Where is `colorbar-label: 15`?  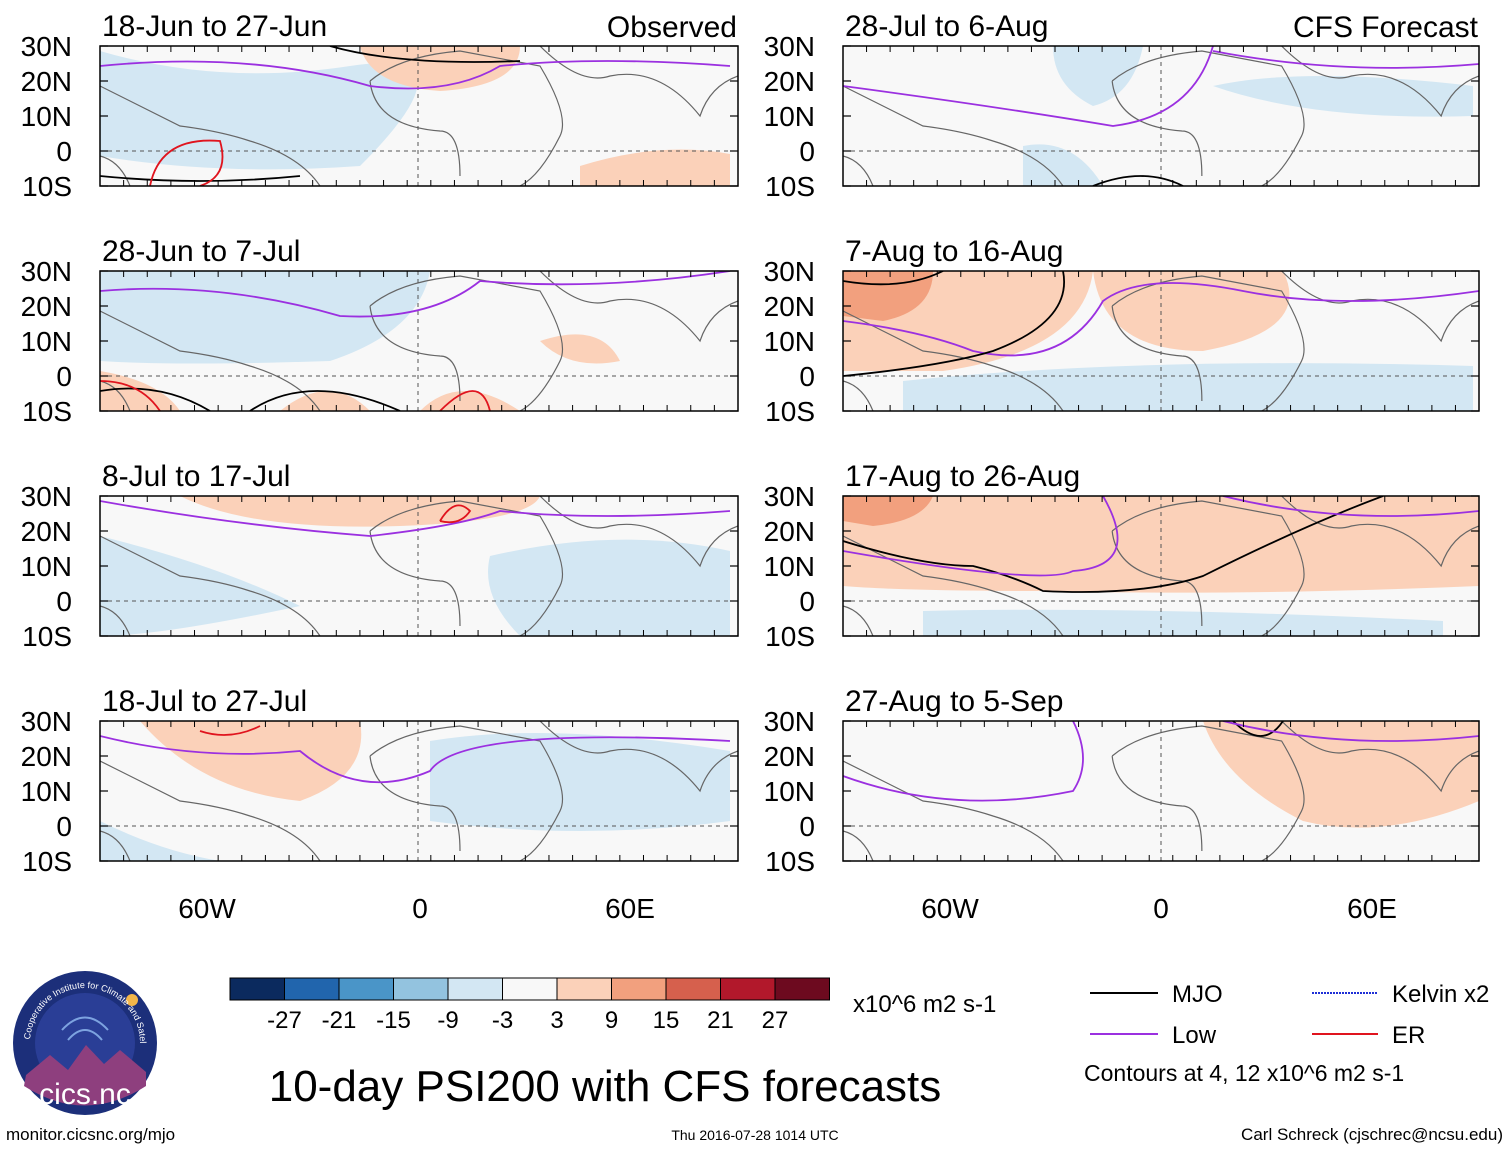 colorbar-label: 15 is located at coordinates (666, 1020).